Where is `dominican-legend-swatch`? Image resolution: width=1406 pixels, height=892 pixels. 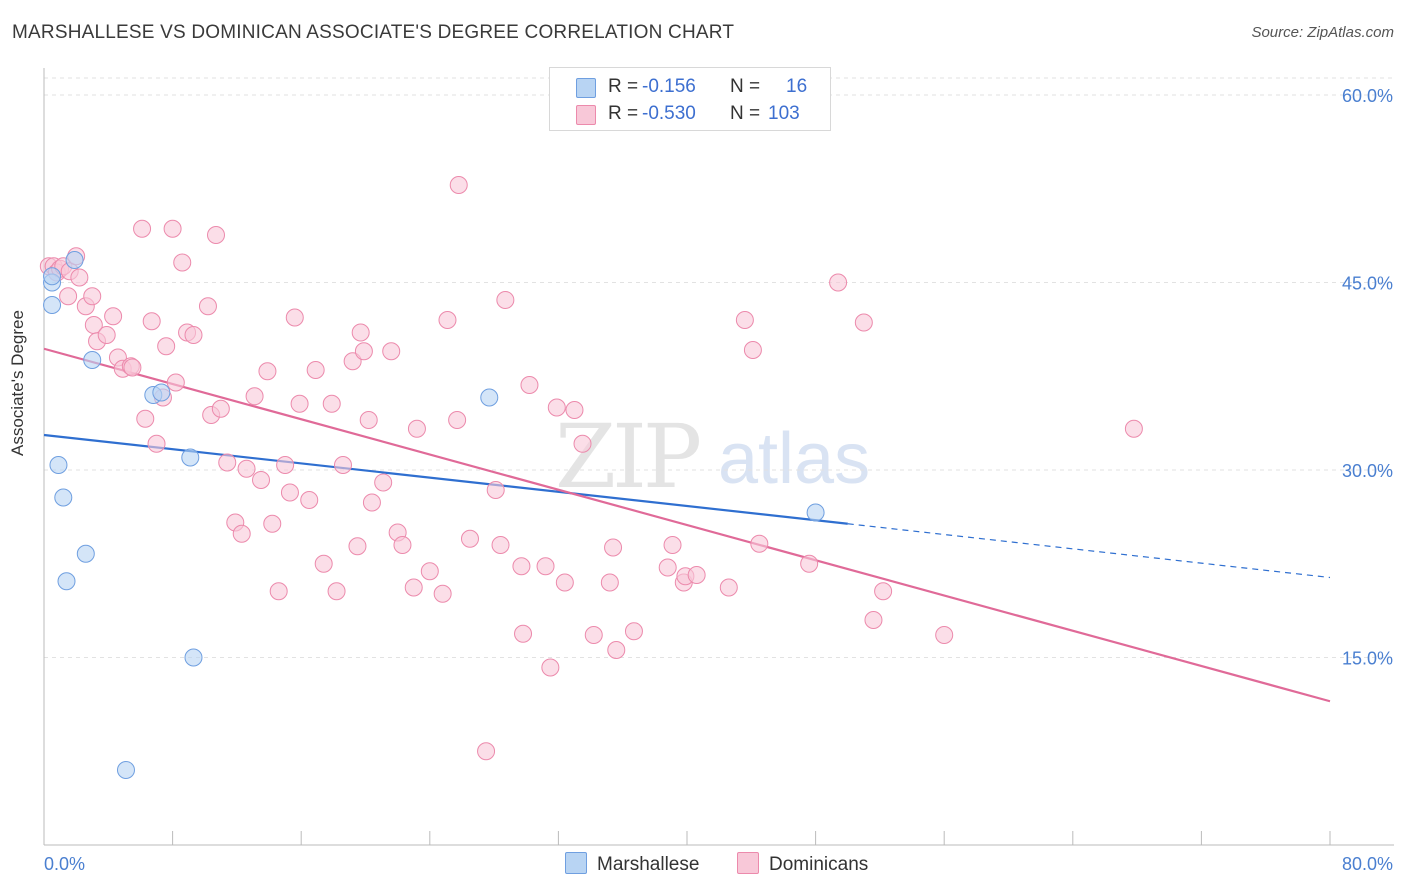 dominican-legend-swatch is located at coordinates (748, 863).